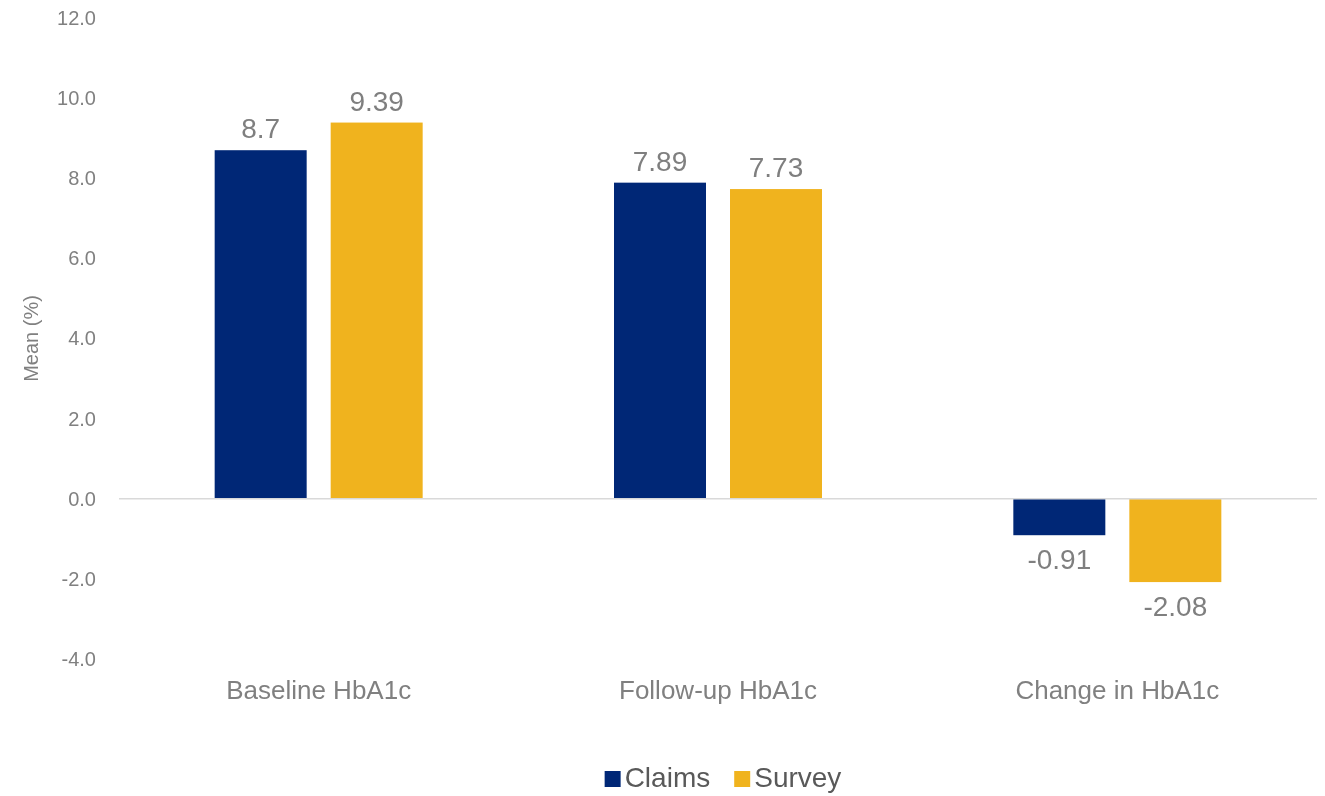 Image resolution: width=1325 pixels, height=796 pixels. Describe the element at coordinates (31, 338) in the screenshot. I see `y-axis-title: Mean (%)` at that location.